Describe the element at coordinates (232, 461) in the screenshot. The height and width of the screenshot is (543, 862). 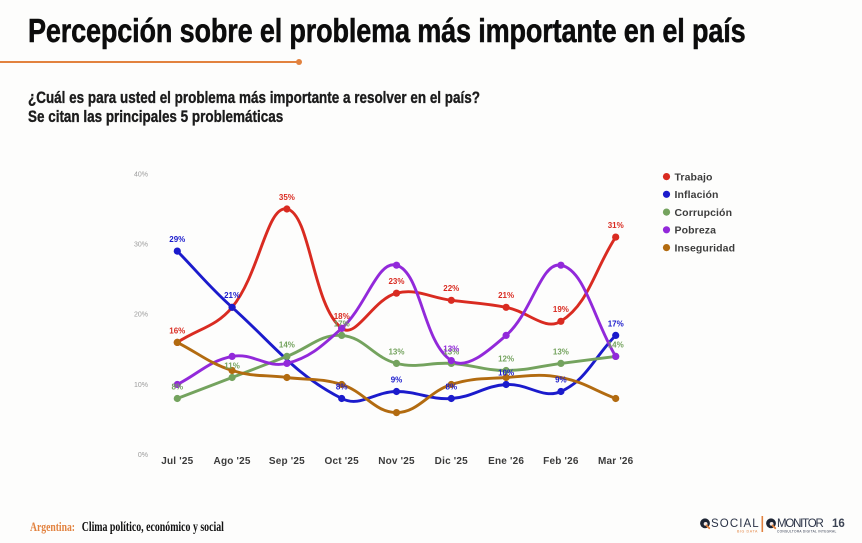
I see `svg-text: Ago '25` at that location.